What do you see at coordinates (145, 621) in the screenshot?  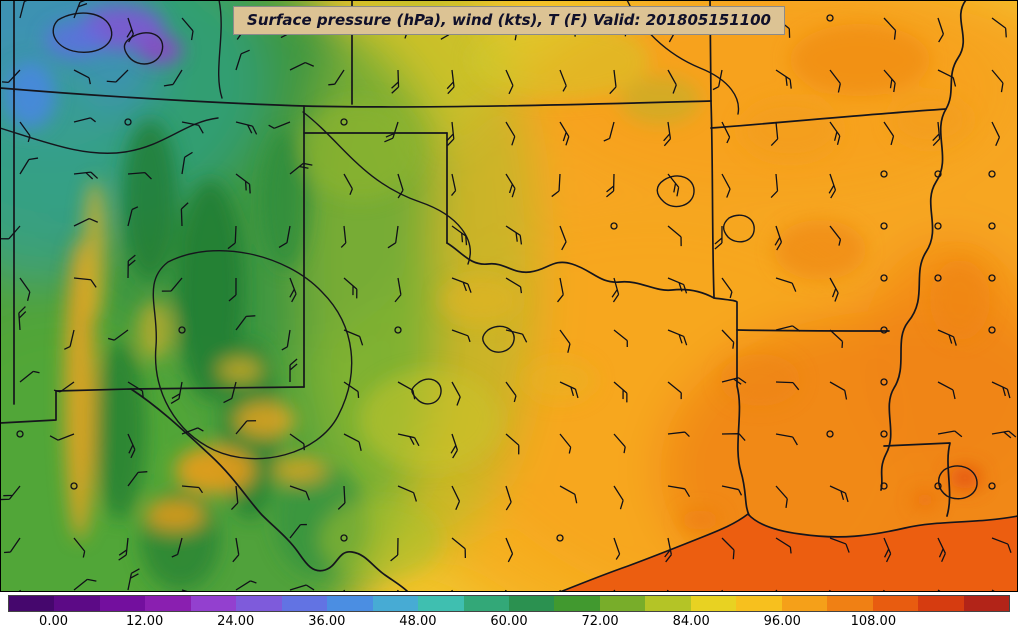 I see `colorbar-tick-label: 12.00` at bounding box center [145, 621].